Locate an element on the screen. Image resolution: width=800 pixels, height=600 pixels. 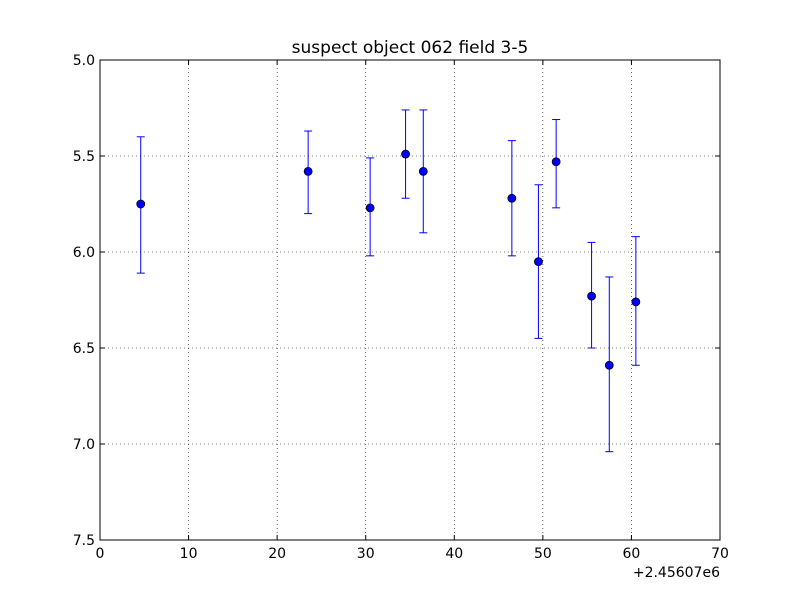
x-tick-label: 50 is located at coordinates (543, 554).